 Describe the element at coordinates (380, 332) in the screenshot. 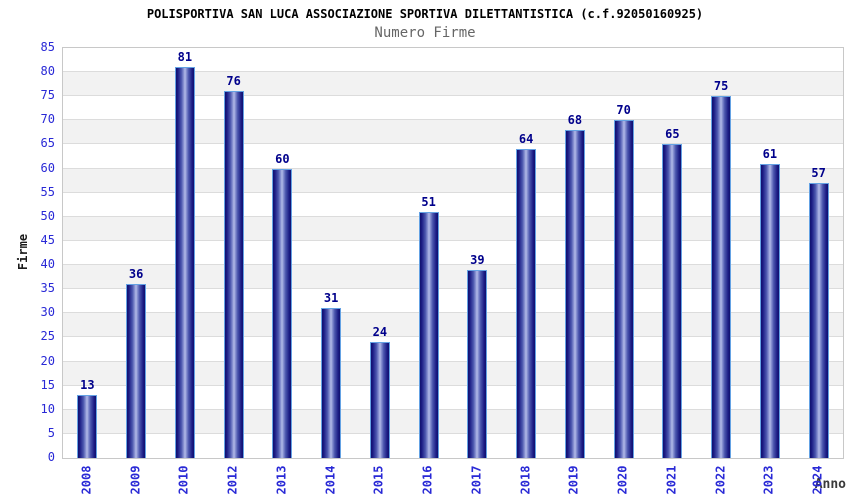

I see `bar-value-2015: 24` at that location.